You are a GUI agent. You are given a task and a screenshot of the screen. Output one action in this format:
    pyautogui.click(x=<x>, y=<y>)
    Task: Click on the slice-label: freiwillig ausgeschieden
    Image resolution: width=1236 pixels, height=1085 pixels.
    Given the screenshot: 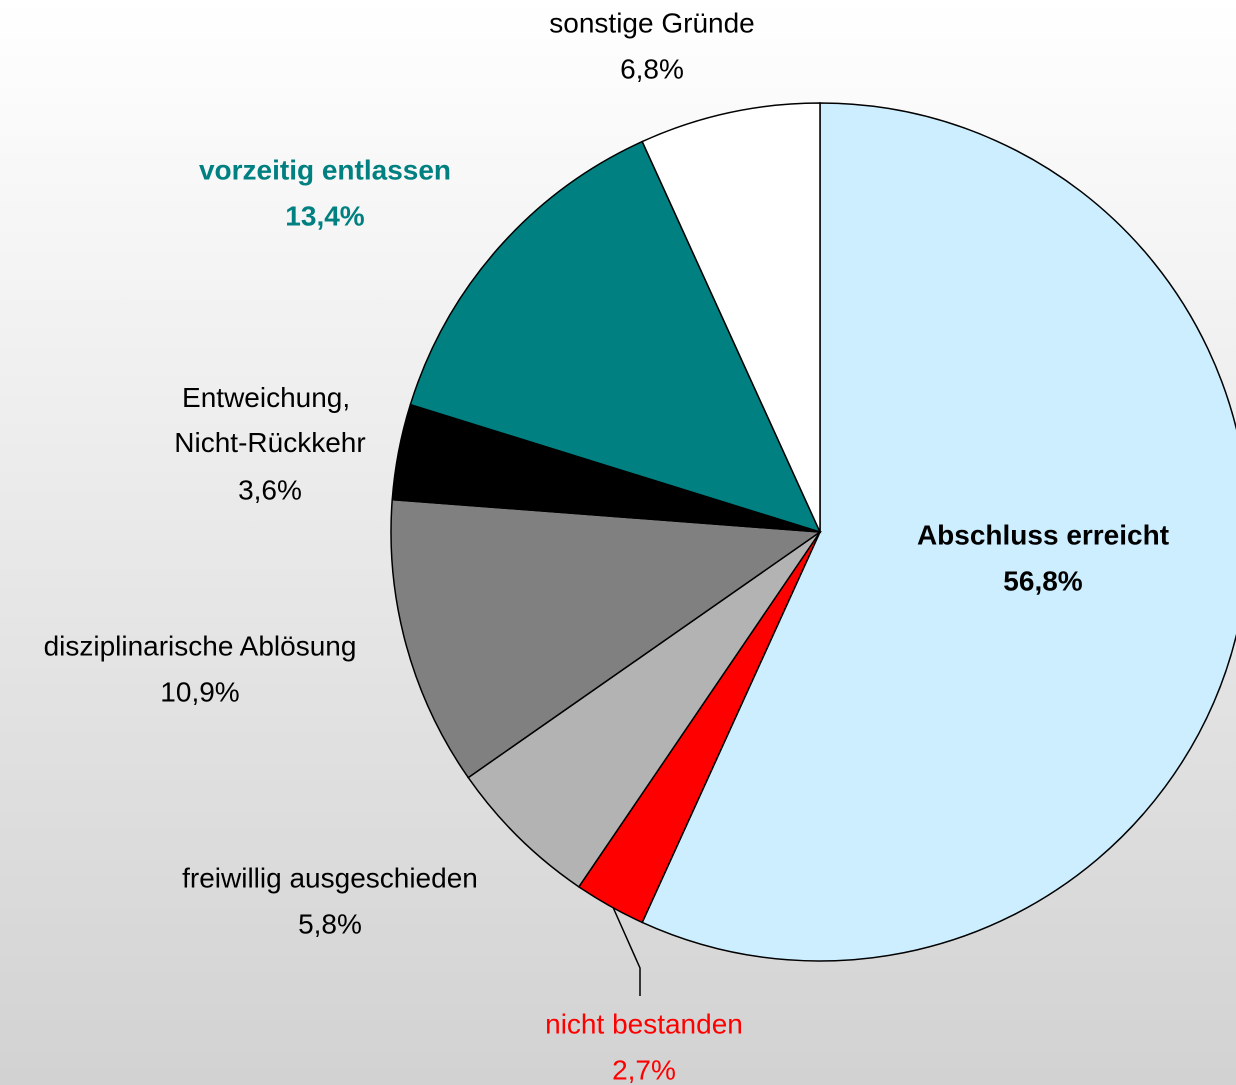 What is the action you would take?
    pyautogui.click(x=330, y=877)
    